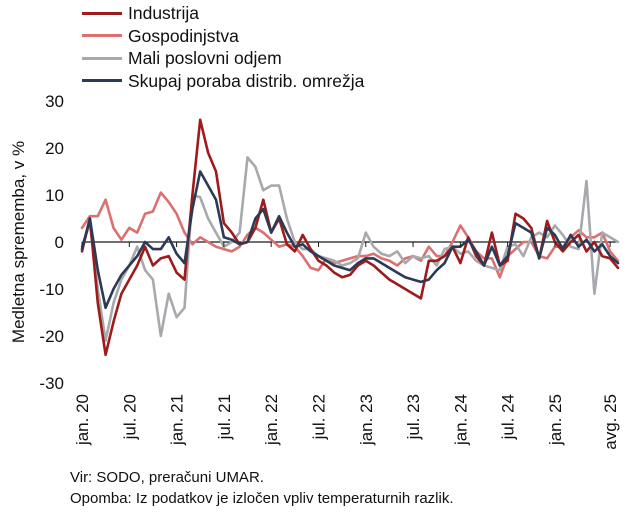  What do you see at coordinates (59, 242) in the screenshot?
I see `y-tick-label: 0` at bounding box center [59, 242].